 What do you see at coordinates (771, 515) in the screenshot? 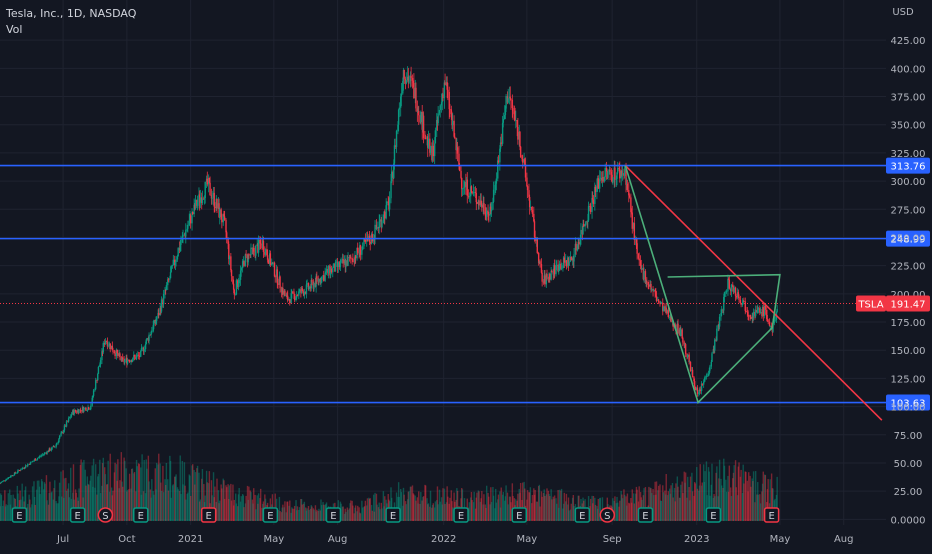
I see `event-badge-14: E` at bounding box center [771, 515].